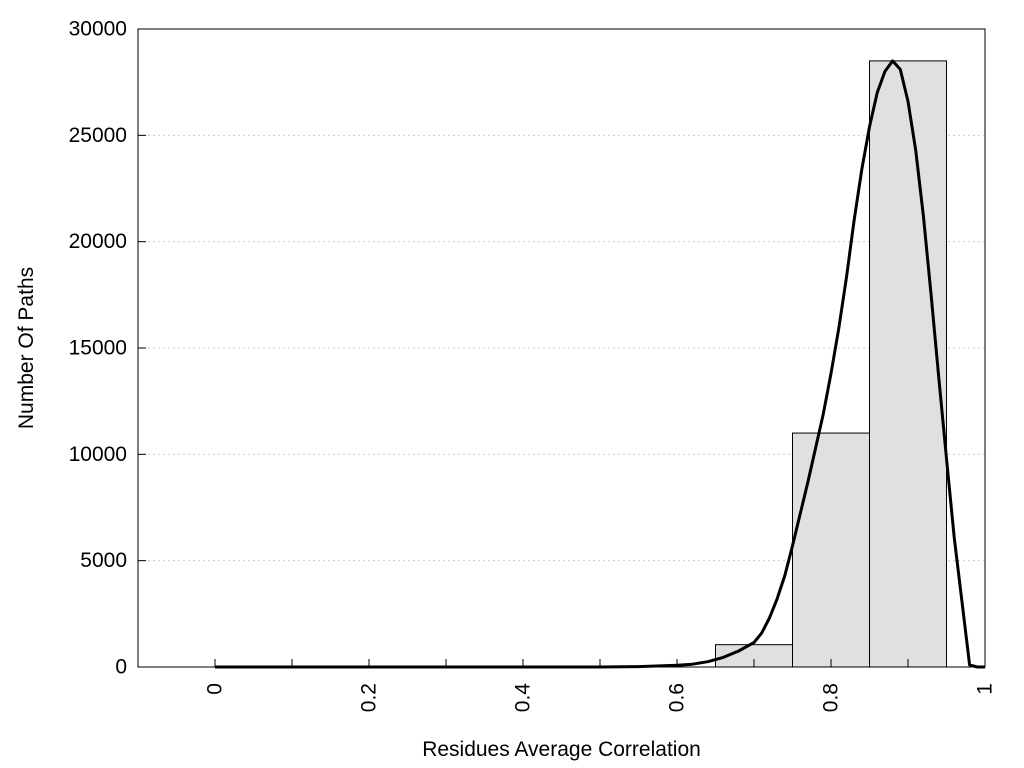  Describe the element at coordinates (121, 667) in the screenshot. I see `y-tick-label: 0` at that location.